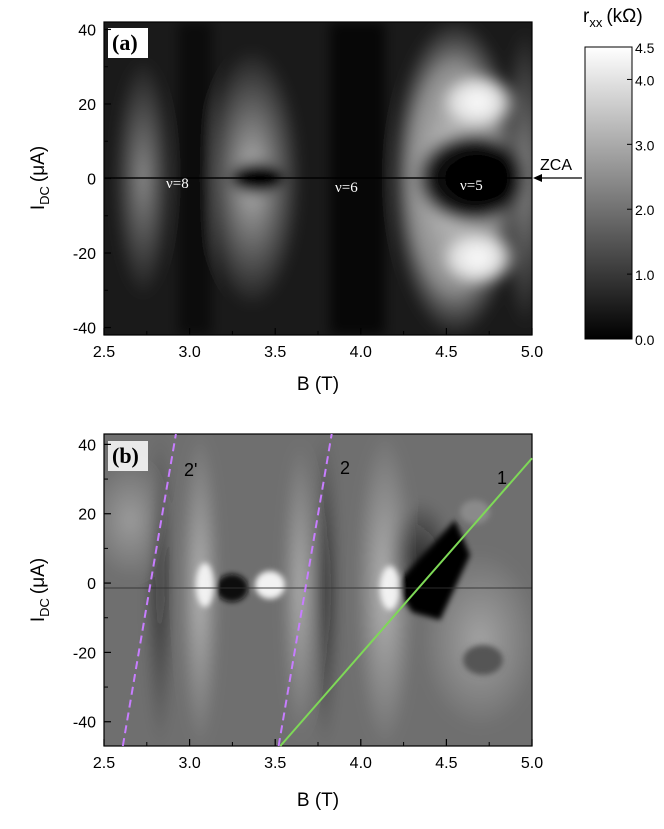 This screenshot has width=664, height=829. What do you see at coordinates (645, 275) in the screenshot?
I see `colorbar-tick-label: 1.0` at bounding box center [645, 275].